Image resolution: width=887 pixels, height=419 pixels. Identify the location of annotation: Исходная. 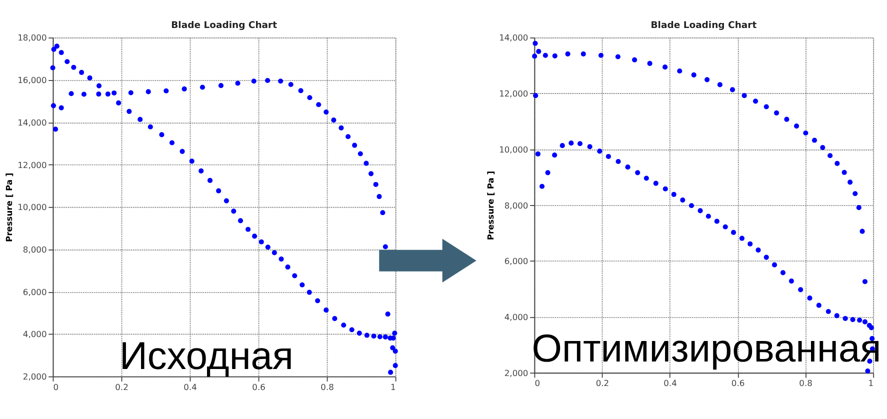
(206, 356).